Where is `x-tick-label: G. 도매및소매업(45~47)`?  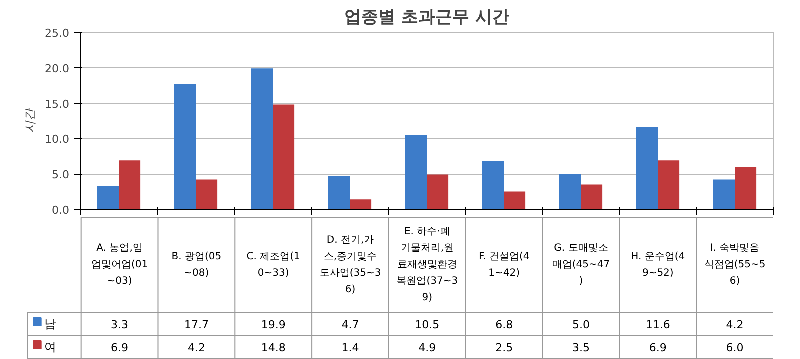
x-tick-label: G. 도매및소매업(45~47) is located at coordinates (581, 265).